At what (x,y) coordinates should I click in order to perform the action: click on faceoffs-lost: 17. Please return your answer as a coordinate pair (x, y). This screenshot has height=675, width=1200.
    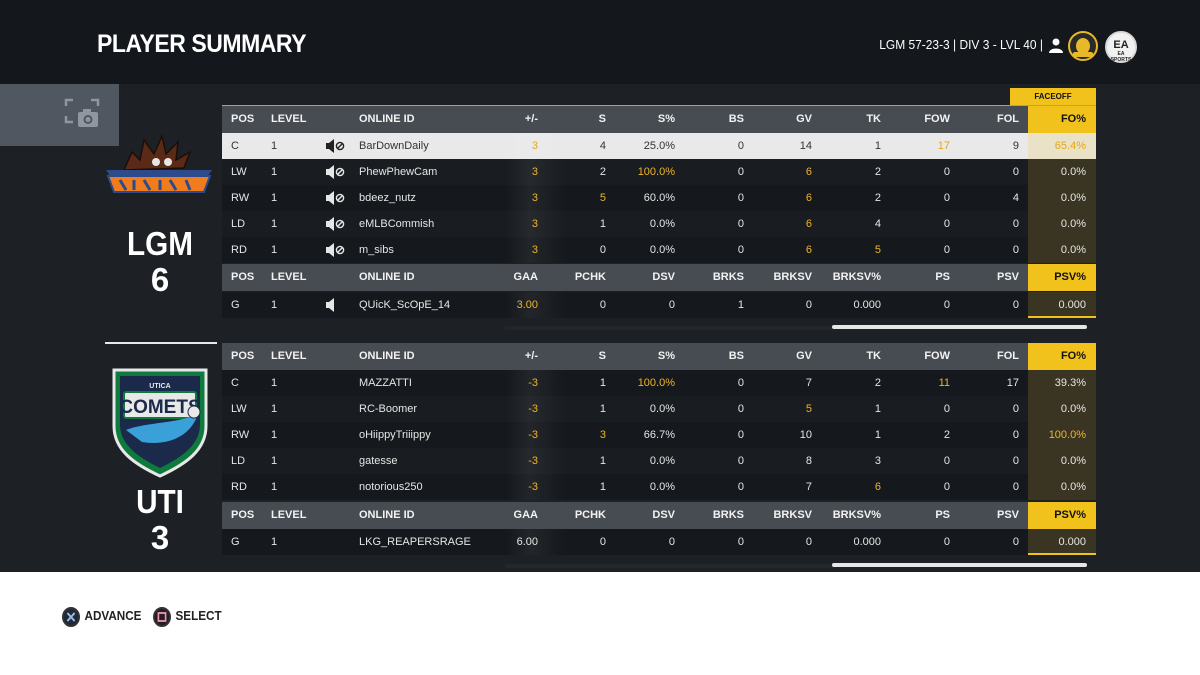
    Looking at the image, I should click on (1012, 383).